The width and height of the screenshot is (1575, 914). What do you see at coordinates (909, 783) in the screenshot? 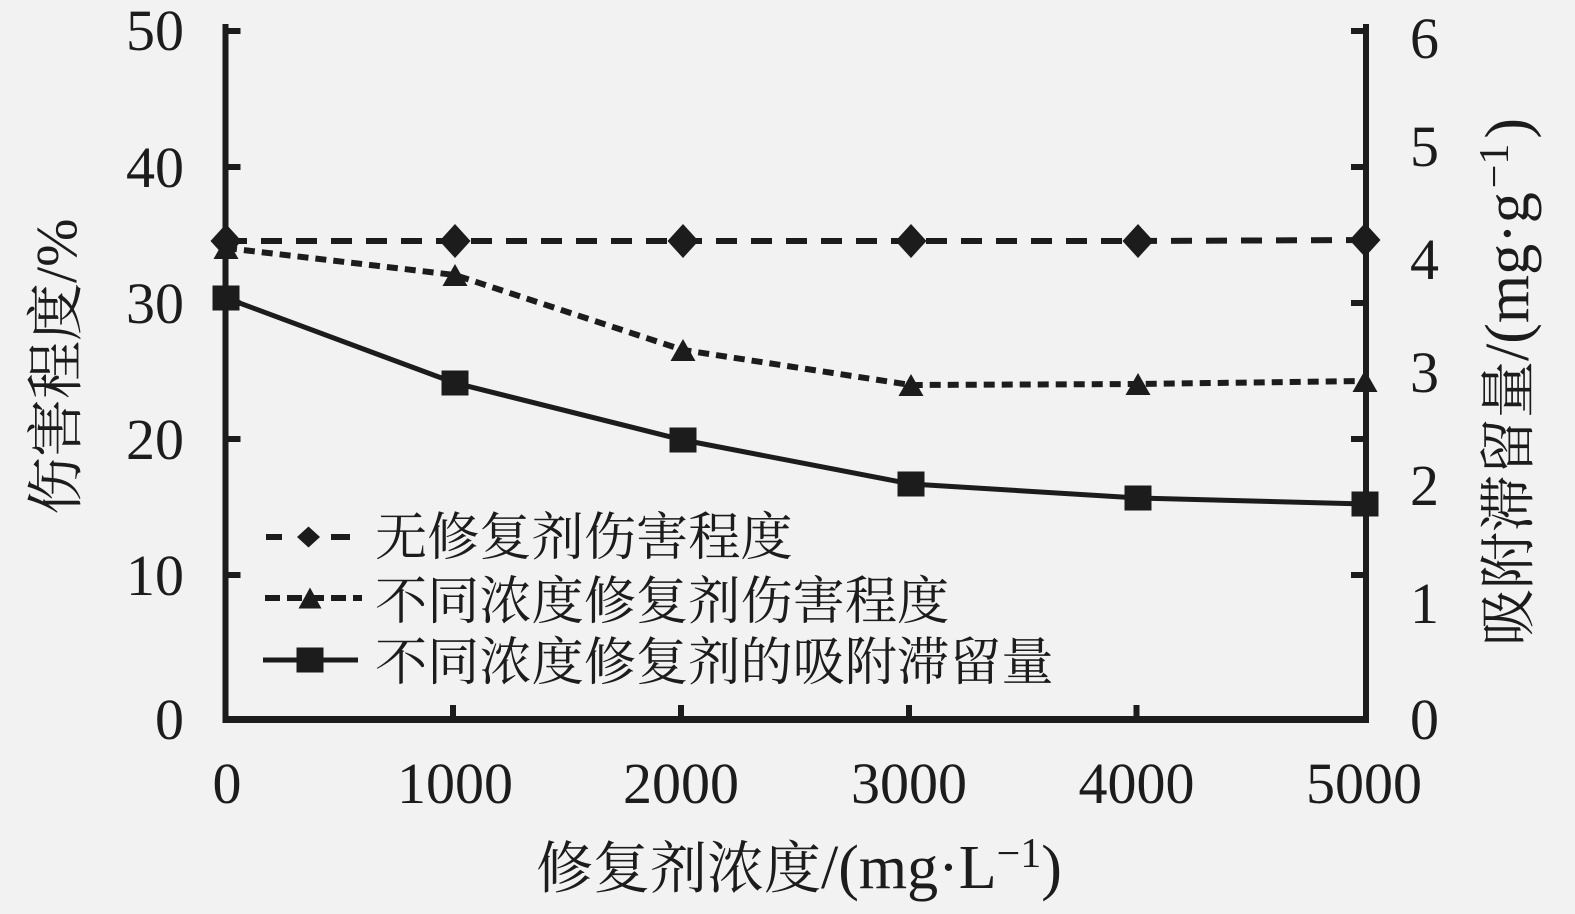
I see `svg-text: 3000` at bounding box center [909, 783].